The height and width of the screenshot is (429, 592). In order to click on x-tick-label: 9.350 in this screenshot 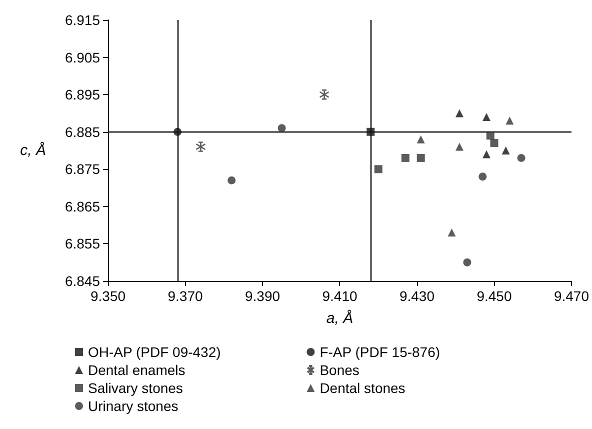, I will do `click(108, 296)`.